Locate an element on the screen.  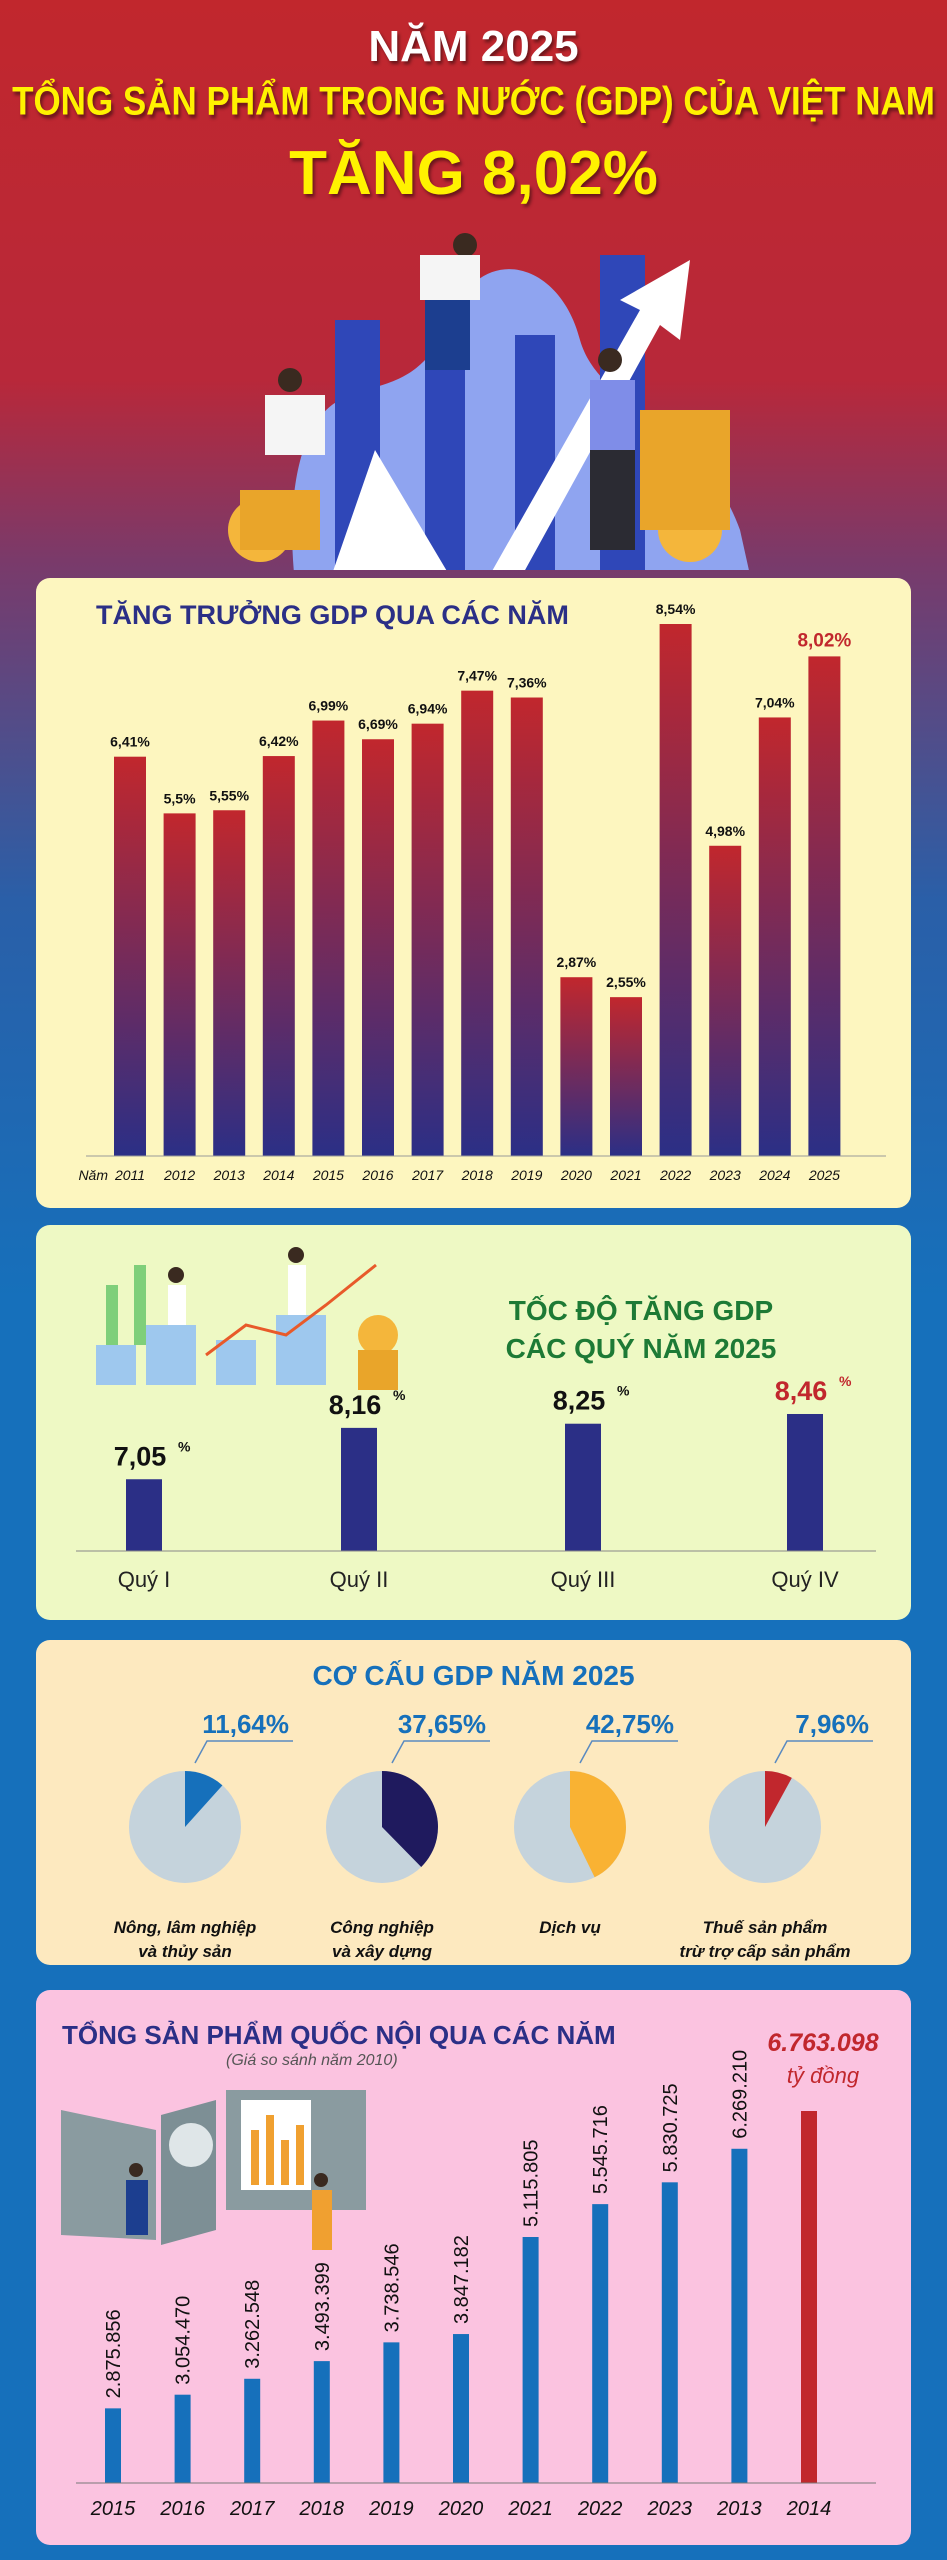
data-label: 8,46 is located at coordinates (801, 1391).